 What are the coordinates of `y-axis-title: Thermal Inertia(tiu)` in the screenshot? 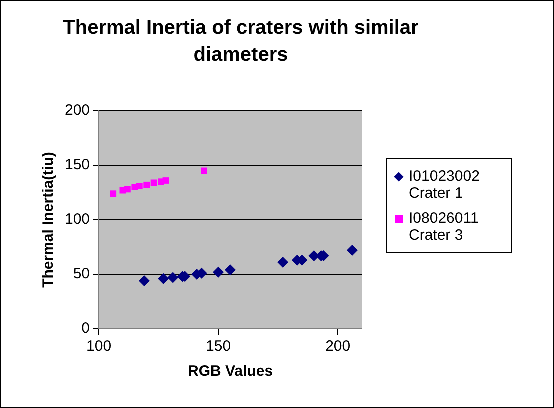 It's located at (49, 220).